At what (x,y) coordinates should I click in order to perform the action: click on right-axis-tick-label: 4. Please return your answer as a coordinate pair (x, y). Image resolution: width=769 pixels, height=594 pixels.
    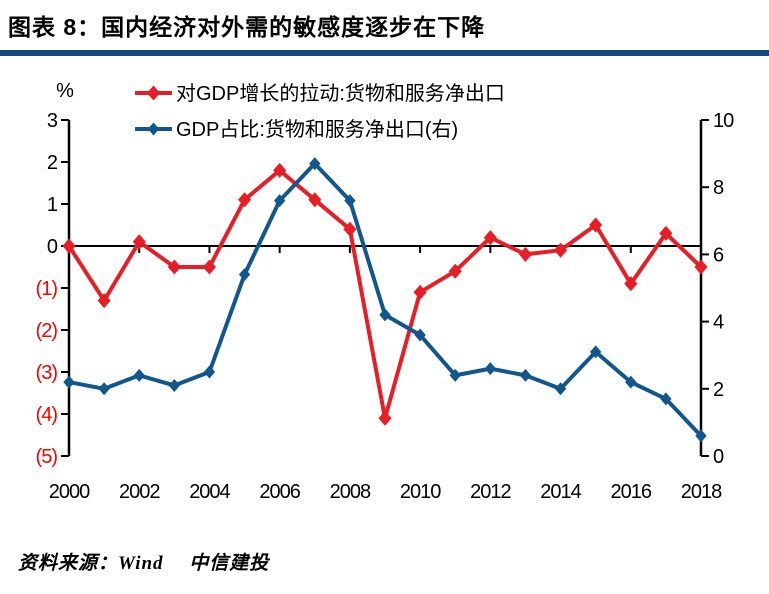
    Looking at the image, I should click on (718, 323).